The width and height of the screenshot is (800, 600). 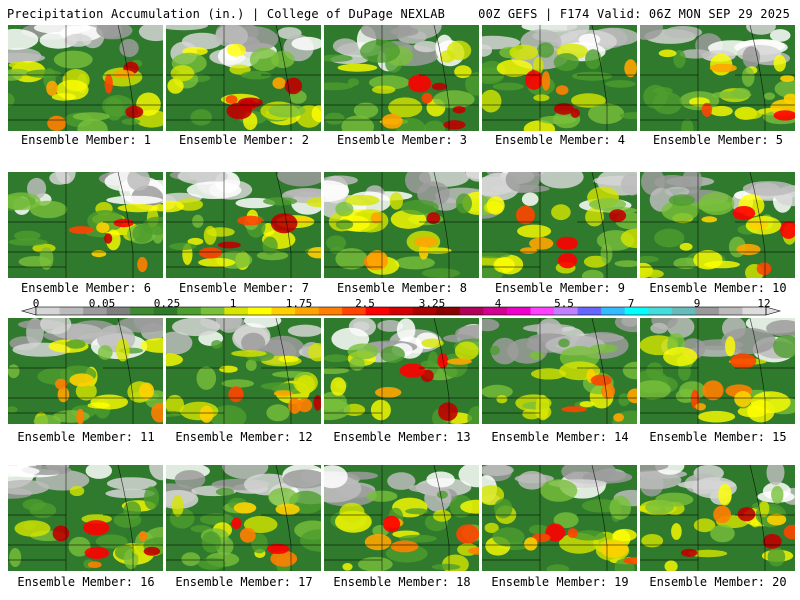 What do you see at coordinates (402, 288) in the screenshot?
I see `member-label: Ensemble Member: 8` at bounding box center [402, 288].